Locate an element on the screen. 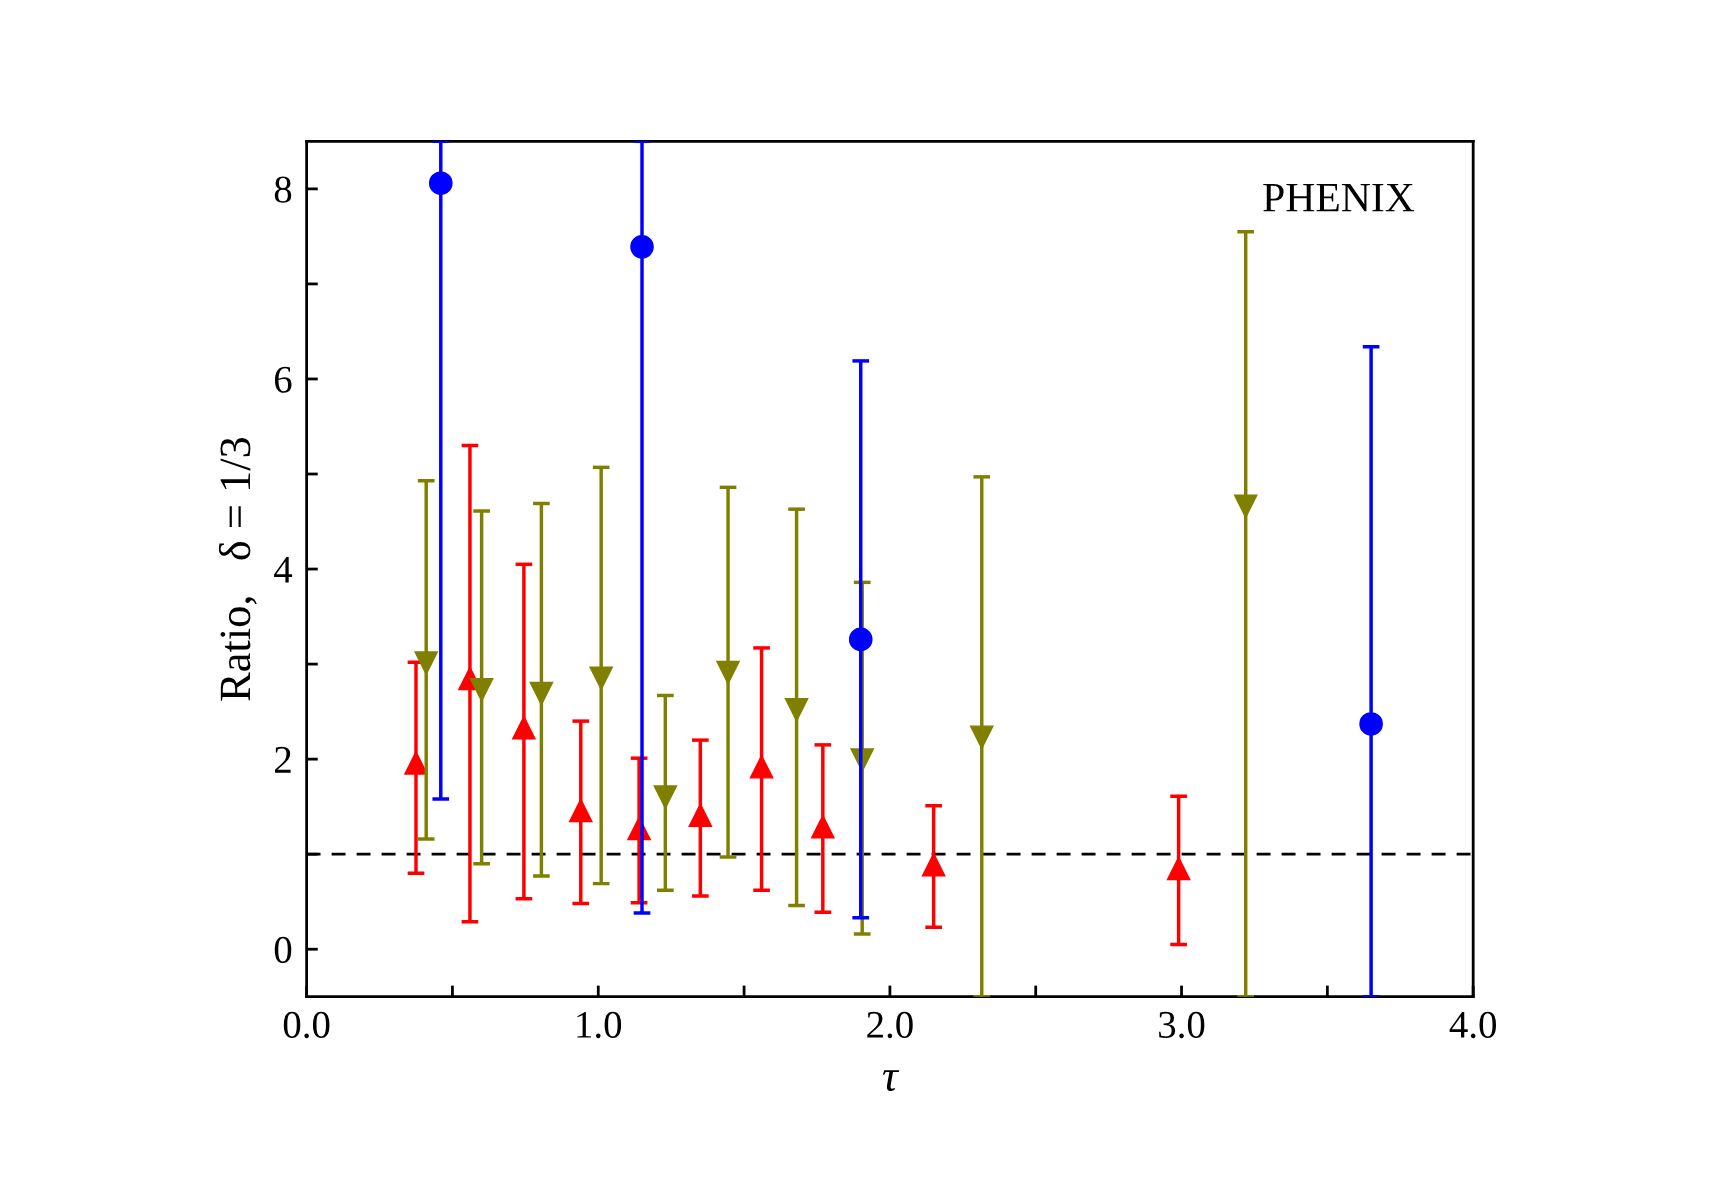  y-tick-label: 4 is located at coordinates (283, 569).